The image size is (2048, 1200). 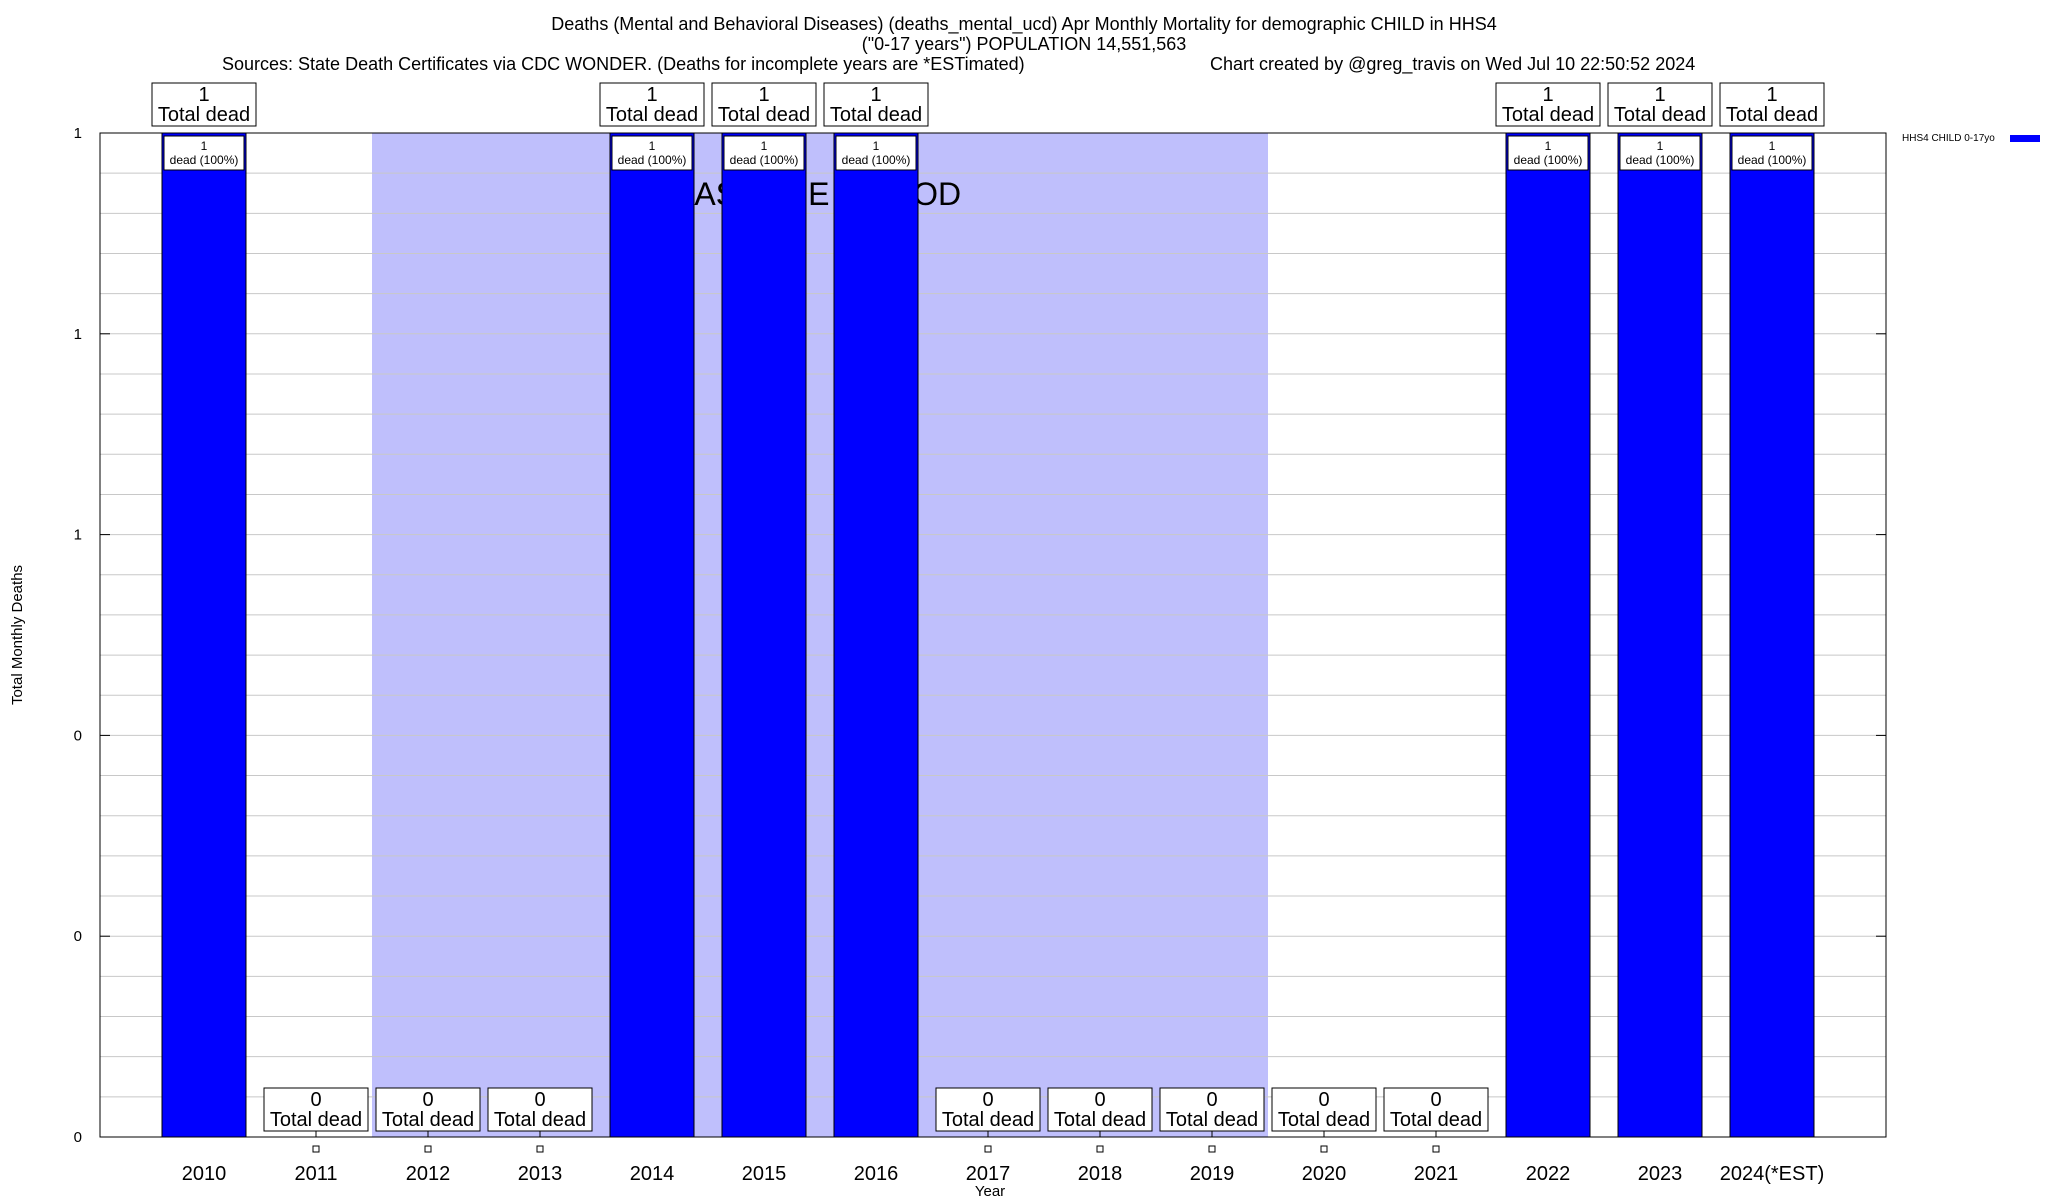 What do you see at coordinates (1212, 1174) in the screenshot?
I see `x-tick-label: 2019` at bounding box center [1212, 1174].